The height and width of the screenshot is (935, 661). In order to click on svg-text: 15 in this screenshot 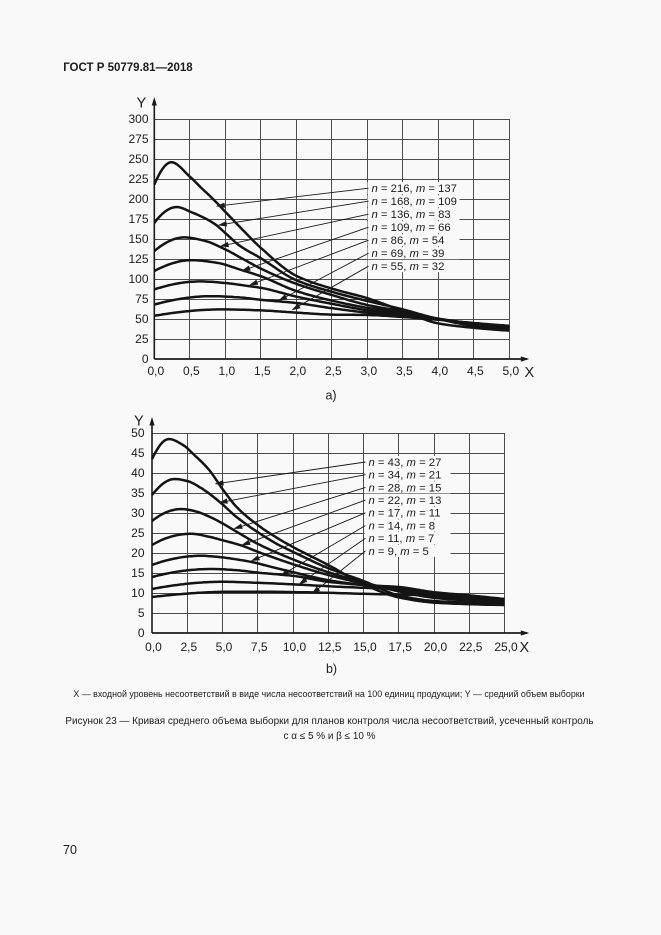, I will do `click(138, 573)`.